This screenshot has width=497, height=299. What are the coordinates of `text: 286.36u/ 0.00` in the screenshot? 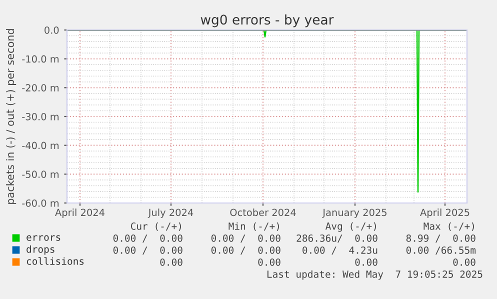 It's located at (337, 238).